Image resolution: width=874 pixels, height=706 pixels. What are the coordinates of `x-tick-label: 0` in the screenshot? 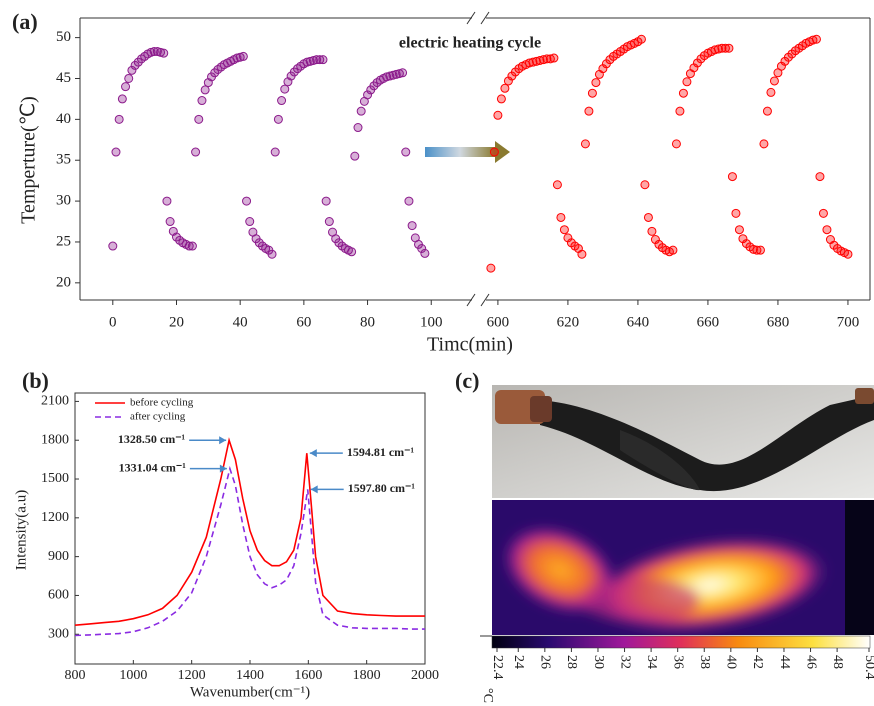 It's located at (113, 322).